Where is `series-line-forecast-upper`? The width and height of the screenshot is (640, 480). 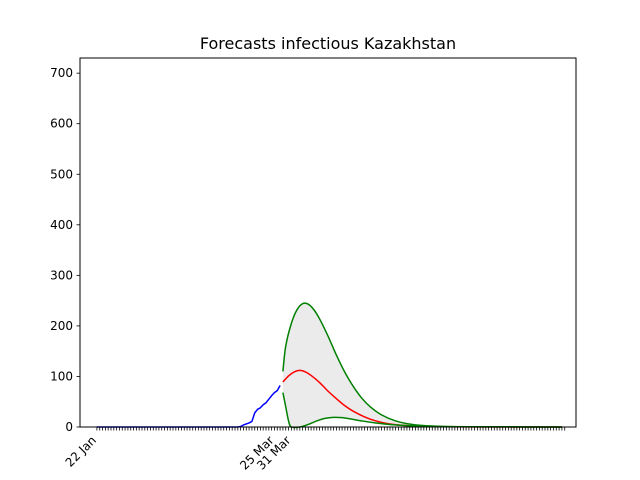 series-line-forecast-upper is located at coordinates (422, 365).